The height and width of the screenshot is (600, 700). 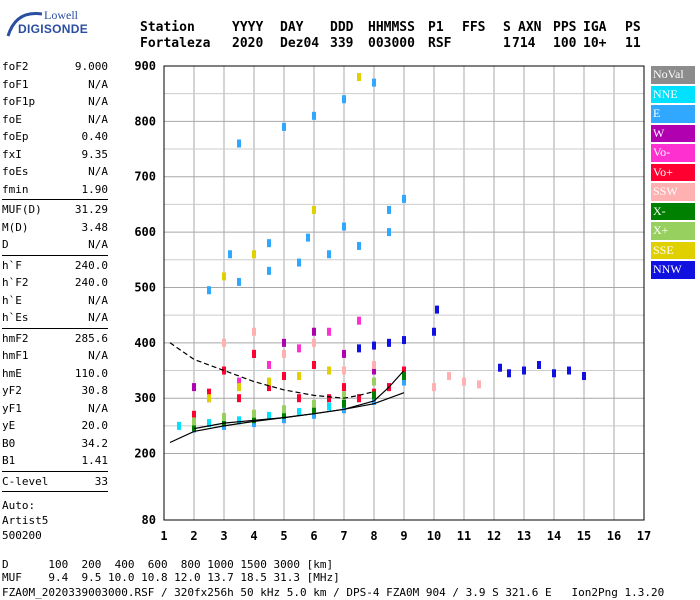 I want to click on legend-item-vominus: Vo-, so click(x=673, y=153).